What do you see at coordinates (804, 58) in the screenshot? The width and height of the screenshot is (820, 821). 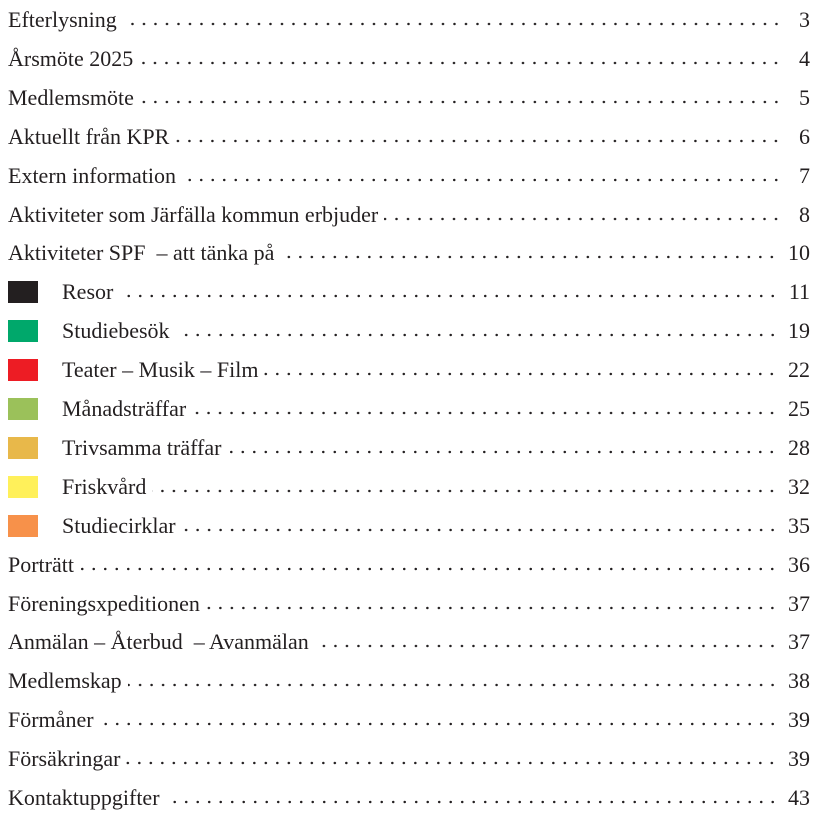 I see `page-number: 4` at bounding box center [804, 58].